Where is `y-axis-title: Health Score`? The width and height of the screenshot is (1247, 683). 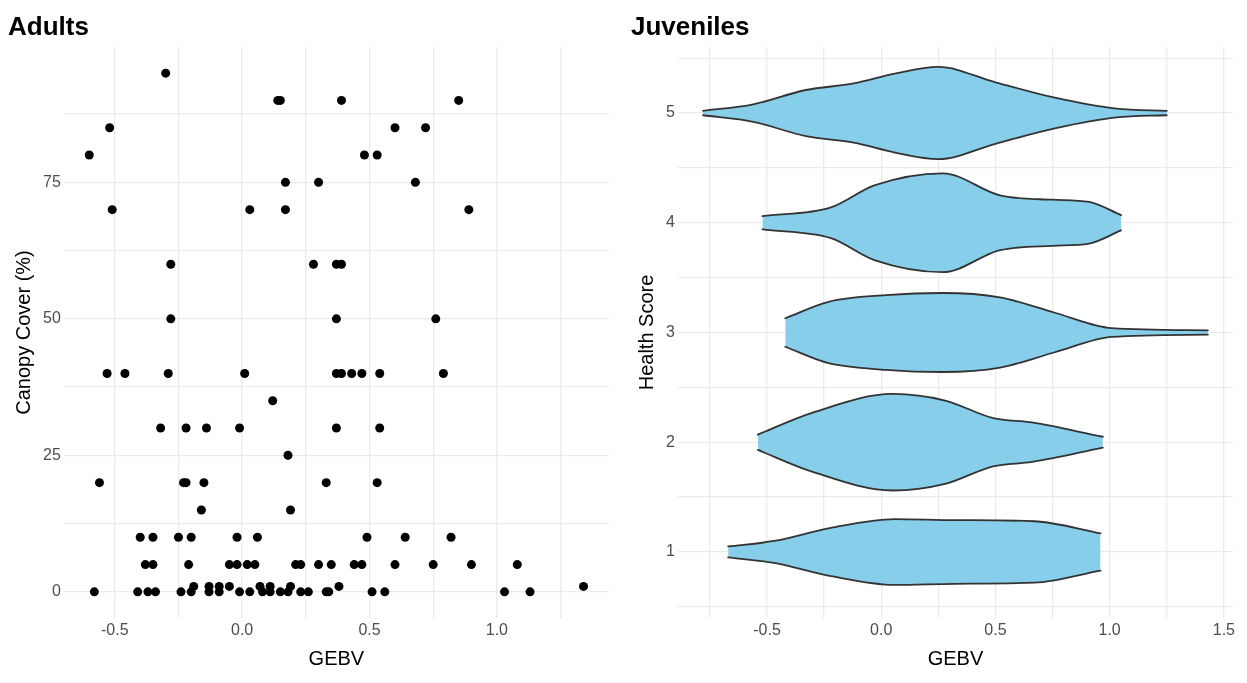
y-axis-title: Health Score is located at coordinates (645, 332).